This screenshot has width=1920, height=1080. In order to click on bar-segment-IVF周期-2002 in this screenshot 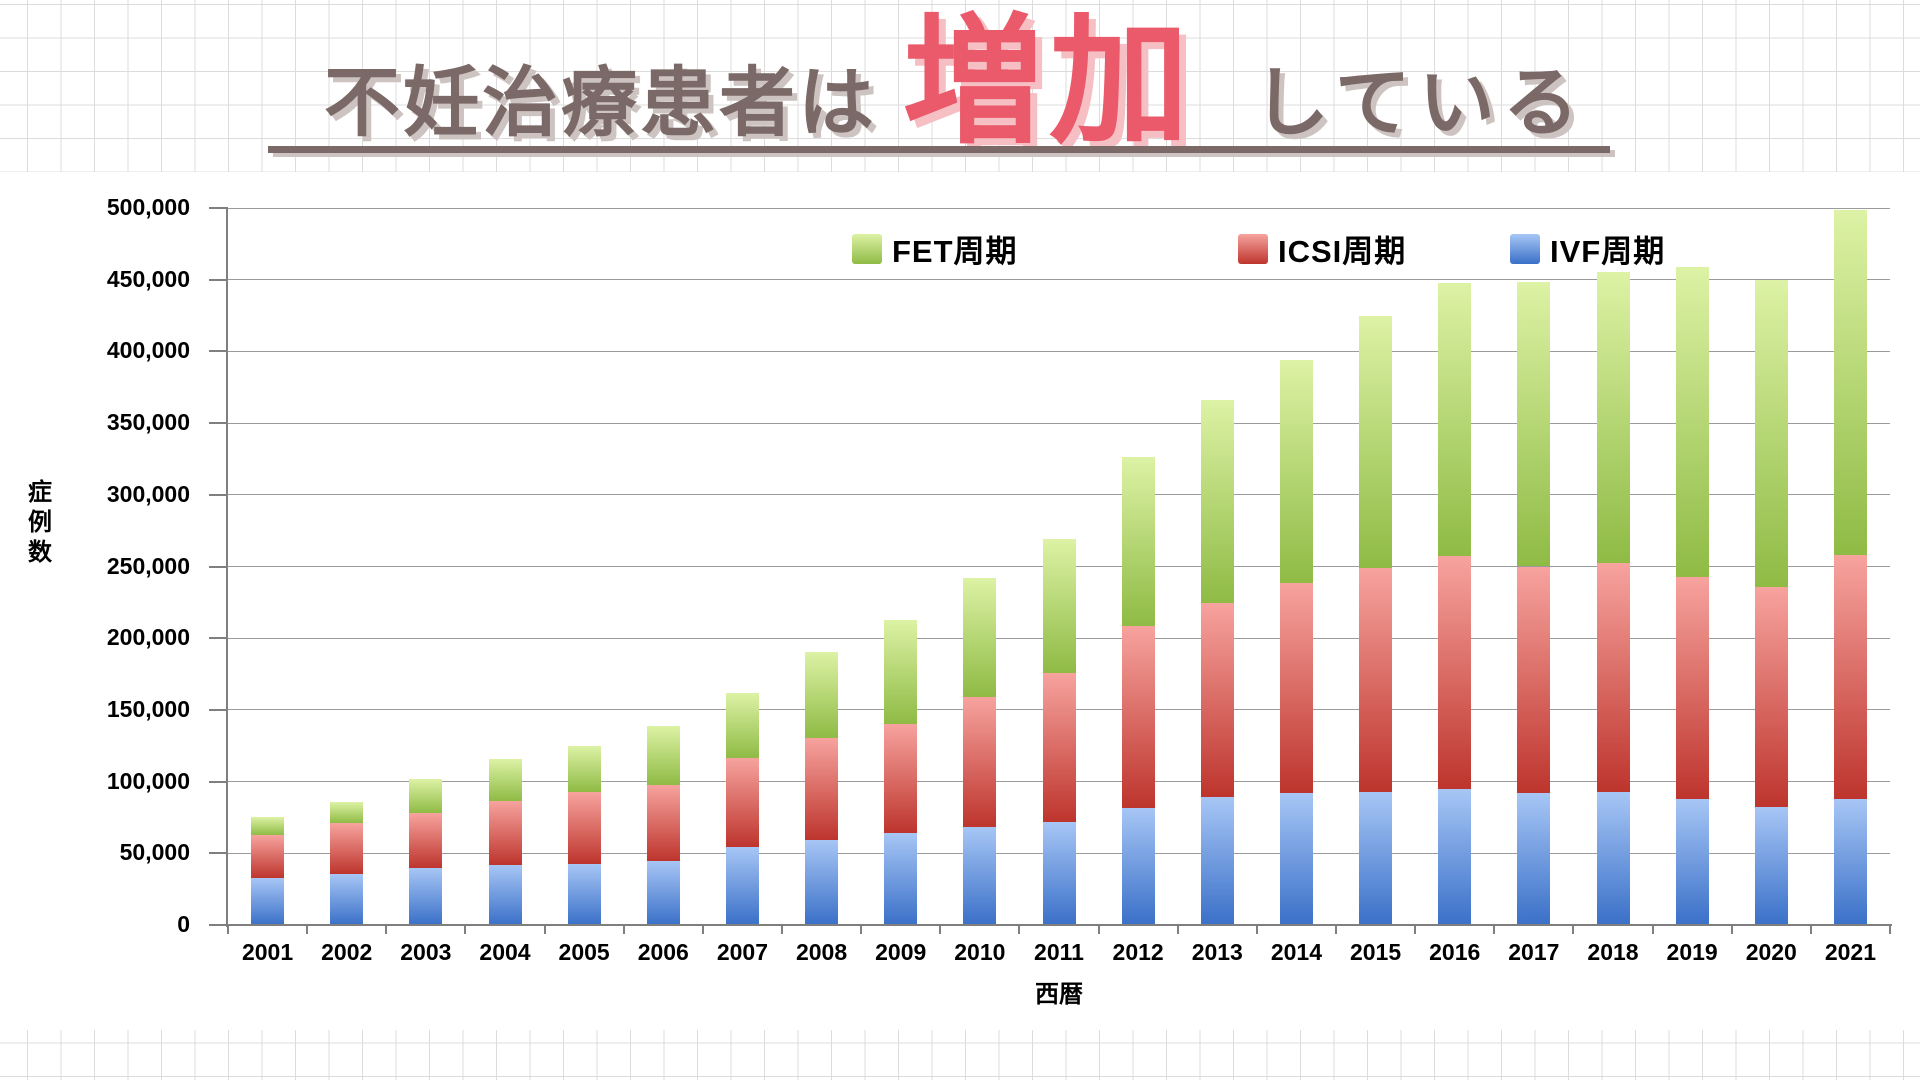, I will do `click(347, 899)`.